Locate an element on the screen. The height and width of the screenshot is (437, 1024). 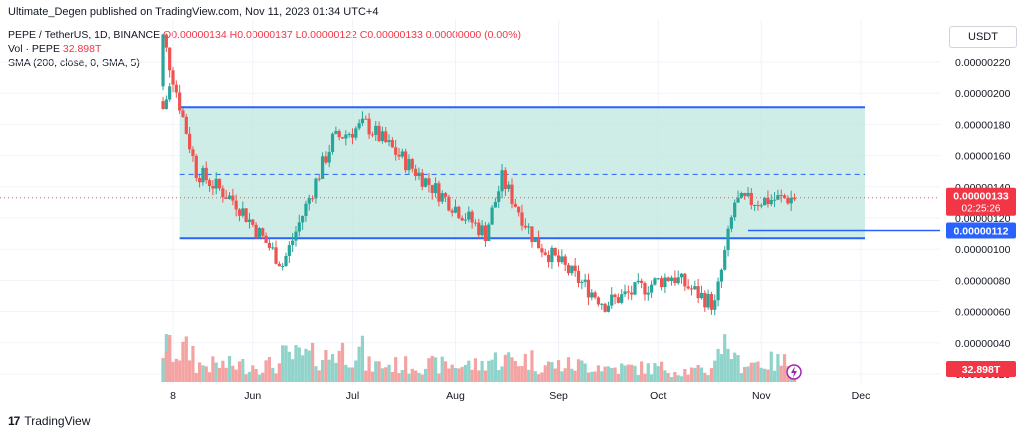
price-tick-label: 0.00000120 is located at coordinates (983, 219).